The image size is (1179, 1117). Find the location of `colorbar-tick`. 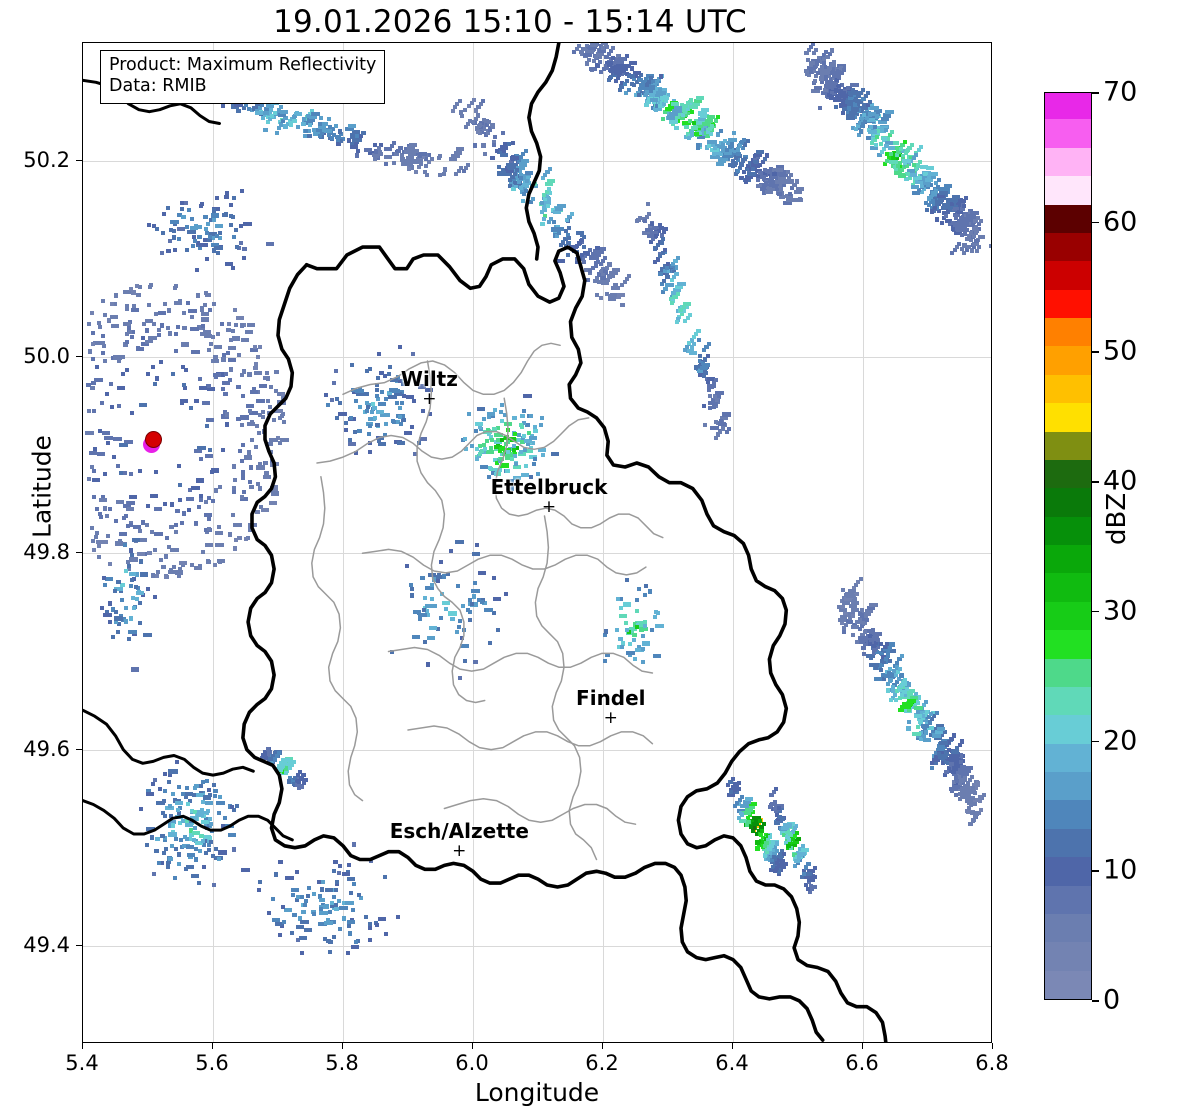

colorbar-tick is located at coordinates (1095, 741).